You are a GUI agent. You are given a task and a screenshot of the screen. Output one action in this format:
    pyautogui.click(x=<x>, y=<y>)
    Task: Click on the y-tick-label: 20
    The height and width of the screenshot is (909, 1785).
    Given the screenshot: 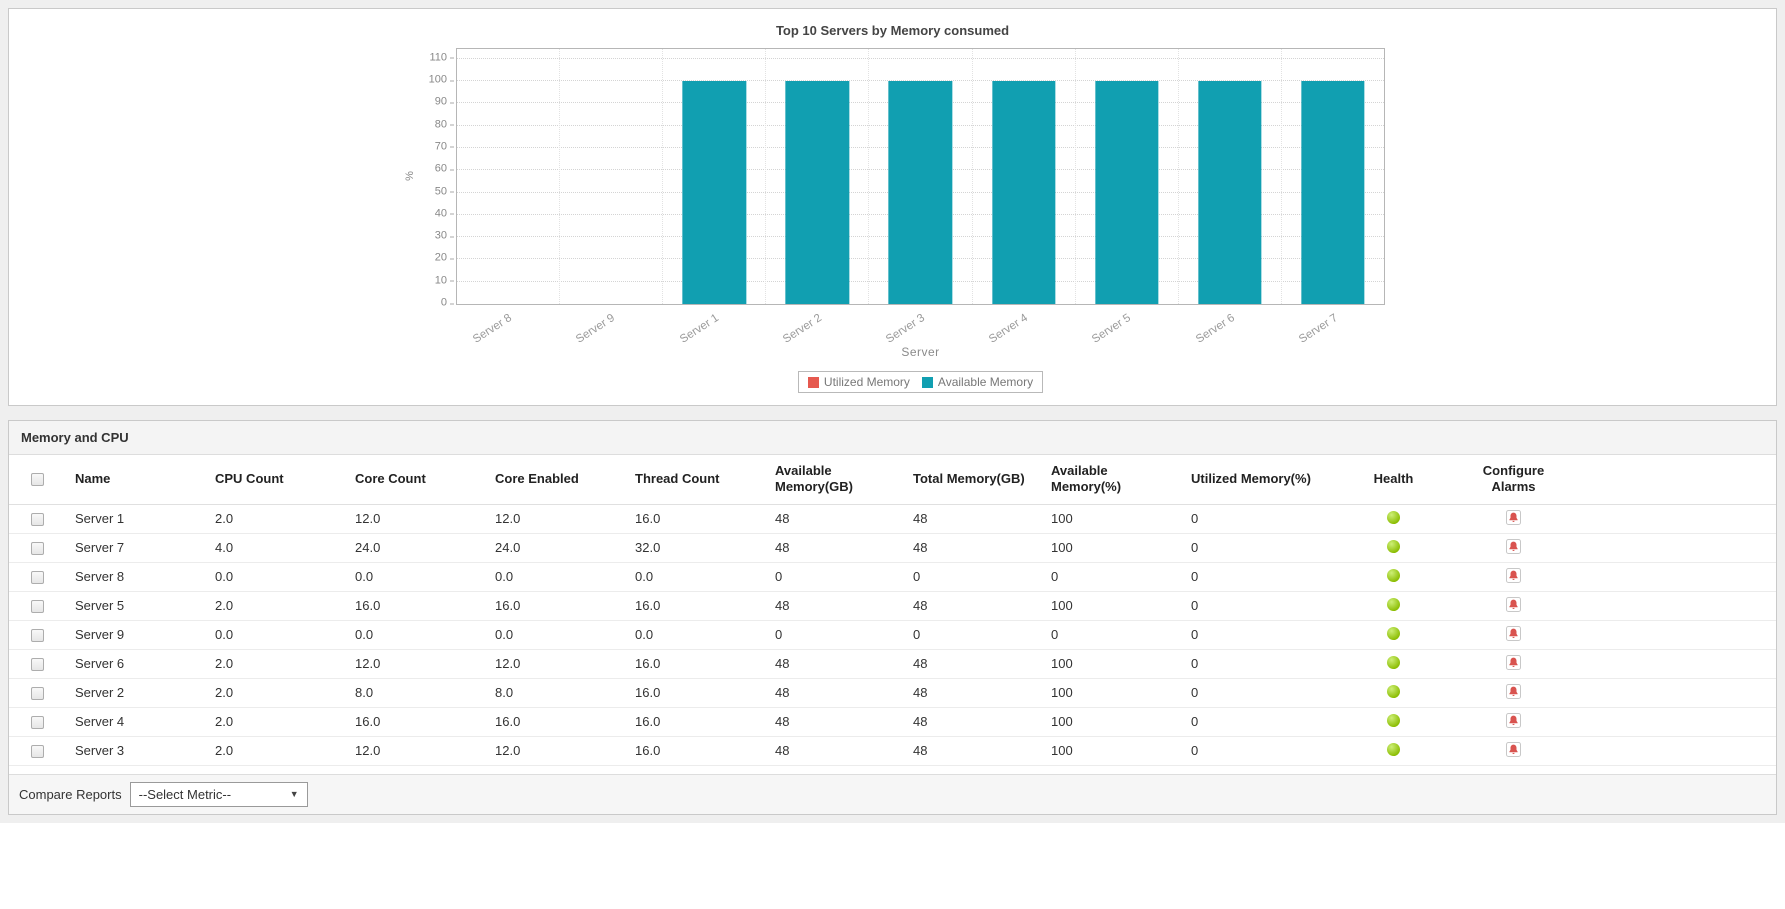 What is the action you would take?
    pyautogui.click(x=444, y=257)
    